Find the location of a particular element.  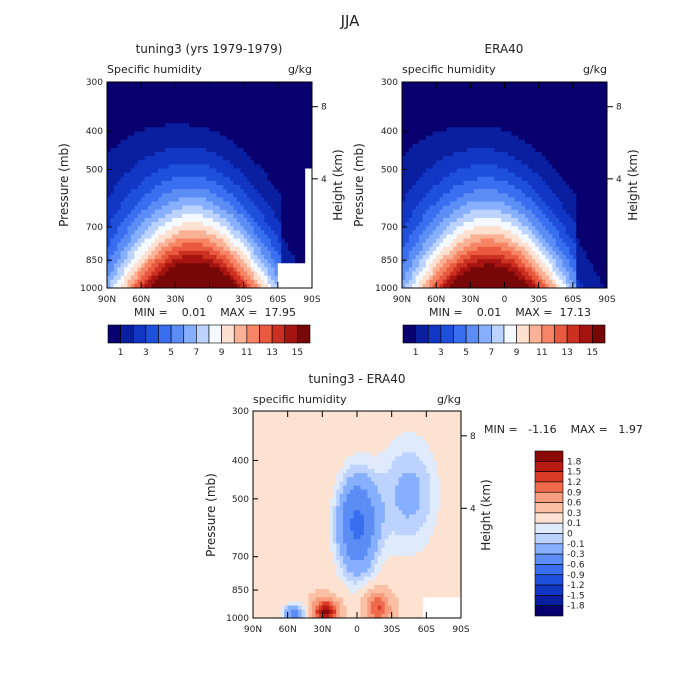

y-axis-label: Pressure (mb) is located at coordinates (64, 185).